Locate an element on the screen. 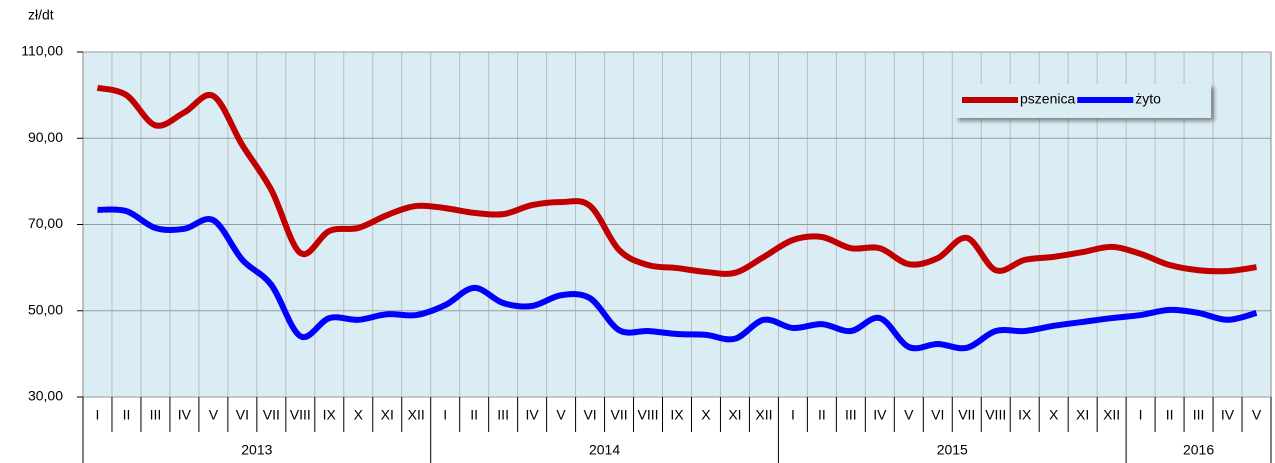  year-label: 2014 is located at coordinates (604, 450).